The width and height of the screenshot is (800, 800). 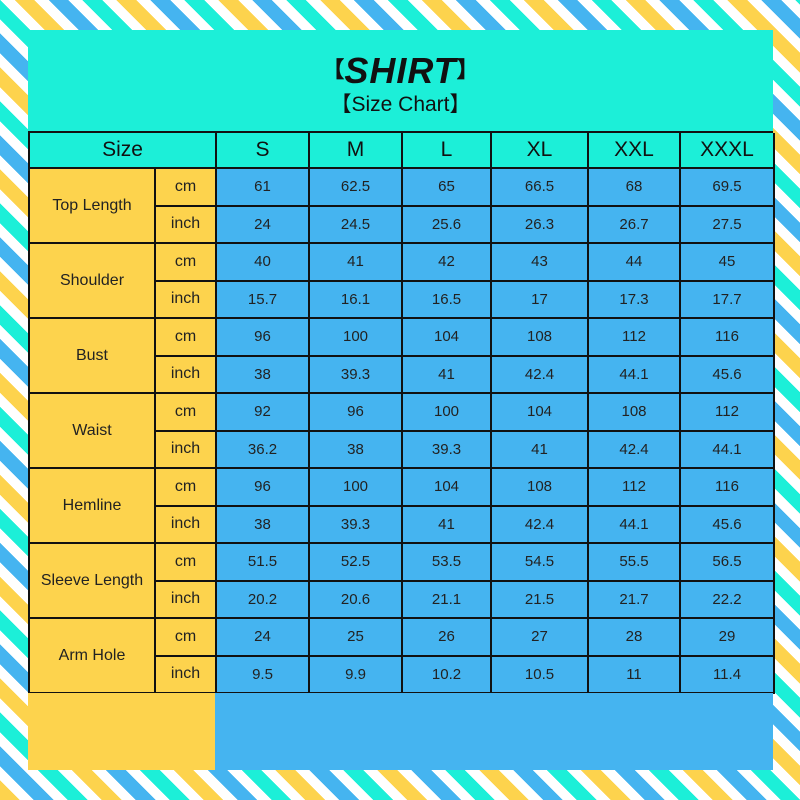 What do you see at coordinates (93, 206) in the screenshot?
I see `measurement-label: Top Length` at bounding box center [93, 206].